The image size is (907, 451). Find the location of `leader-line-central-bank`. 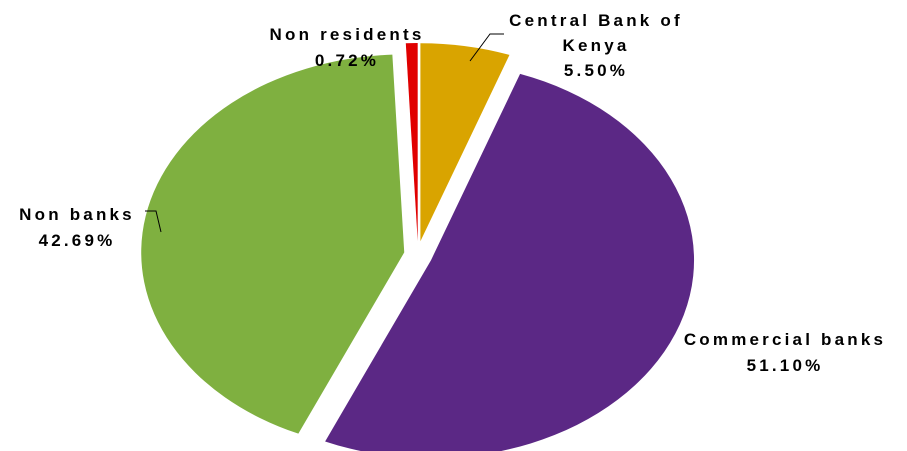

leader-line-central-bank is located at coordinates (486, 47).